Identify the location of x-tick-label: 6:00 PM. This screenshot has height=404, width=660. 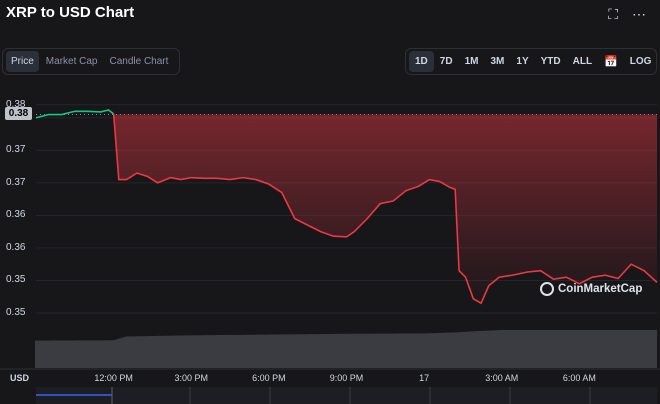
(269, 378).